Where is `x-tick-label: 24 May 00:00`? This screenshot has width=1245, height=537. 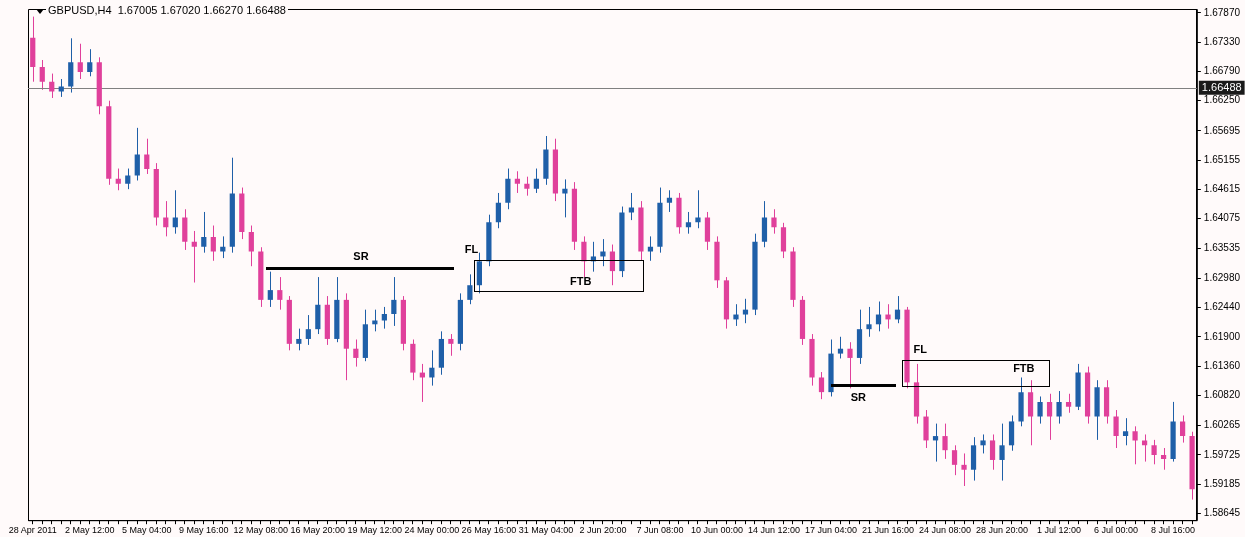 x-tick-label: 24 May 00:00 is located at coordinates (432, 530).